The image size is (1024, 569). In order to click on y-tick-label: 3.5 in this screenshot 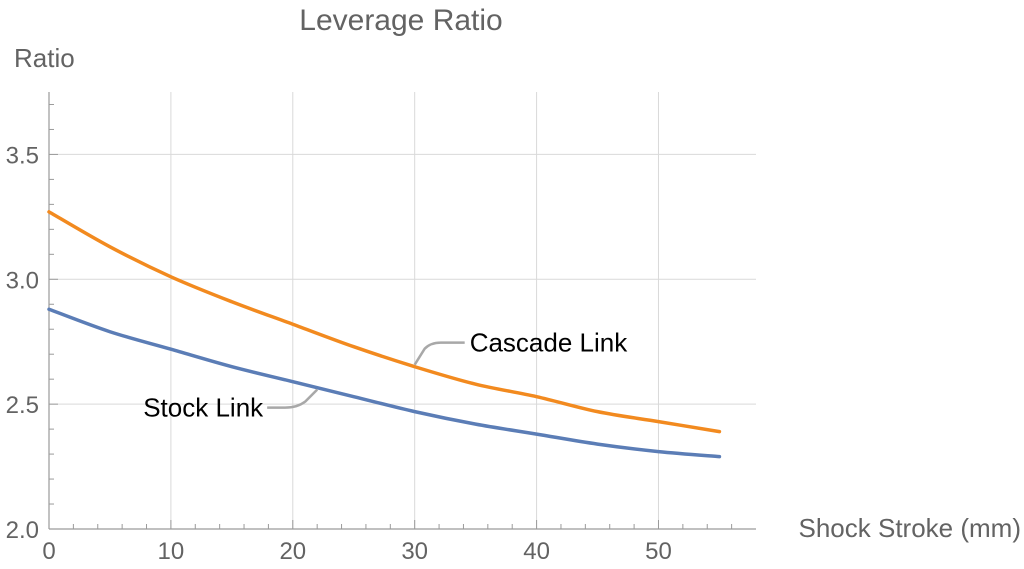, I will do `click(22, 155)`.